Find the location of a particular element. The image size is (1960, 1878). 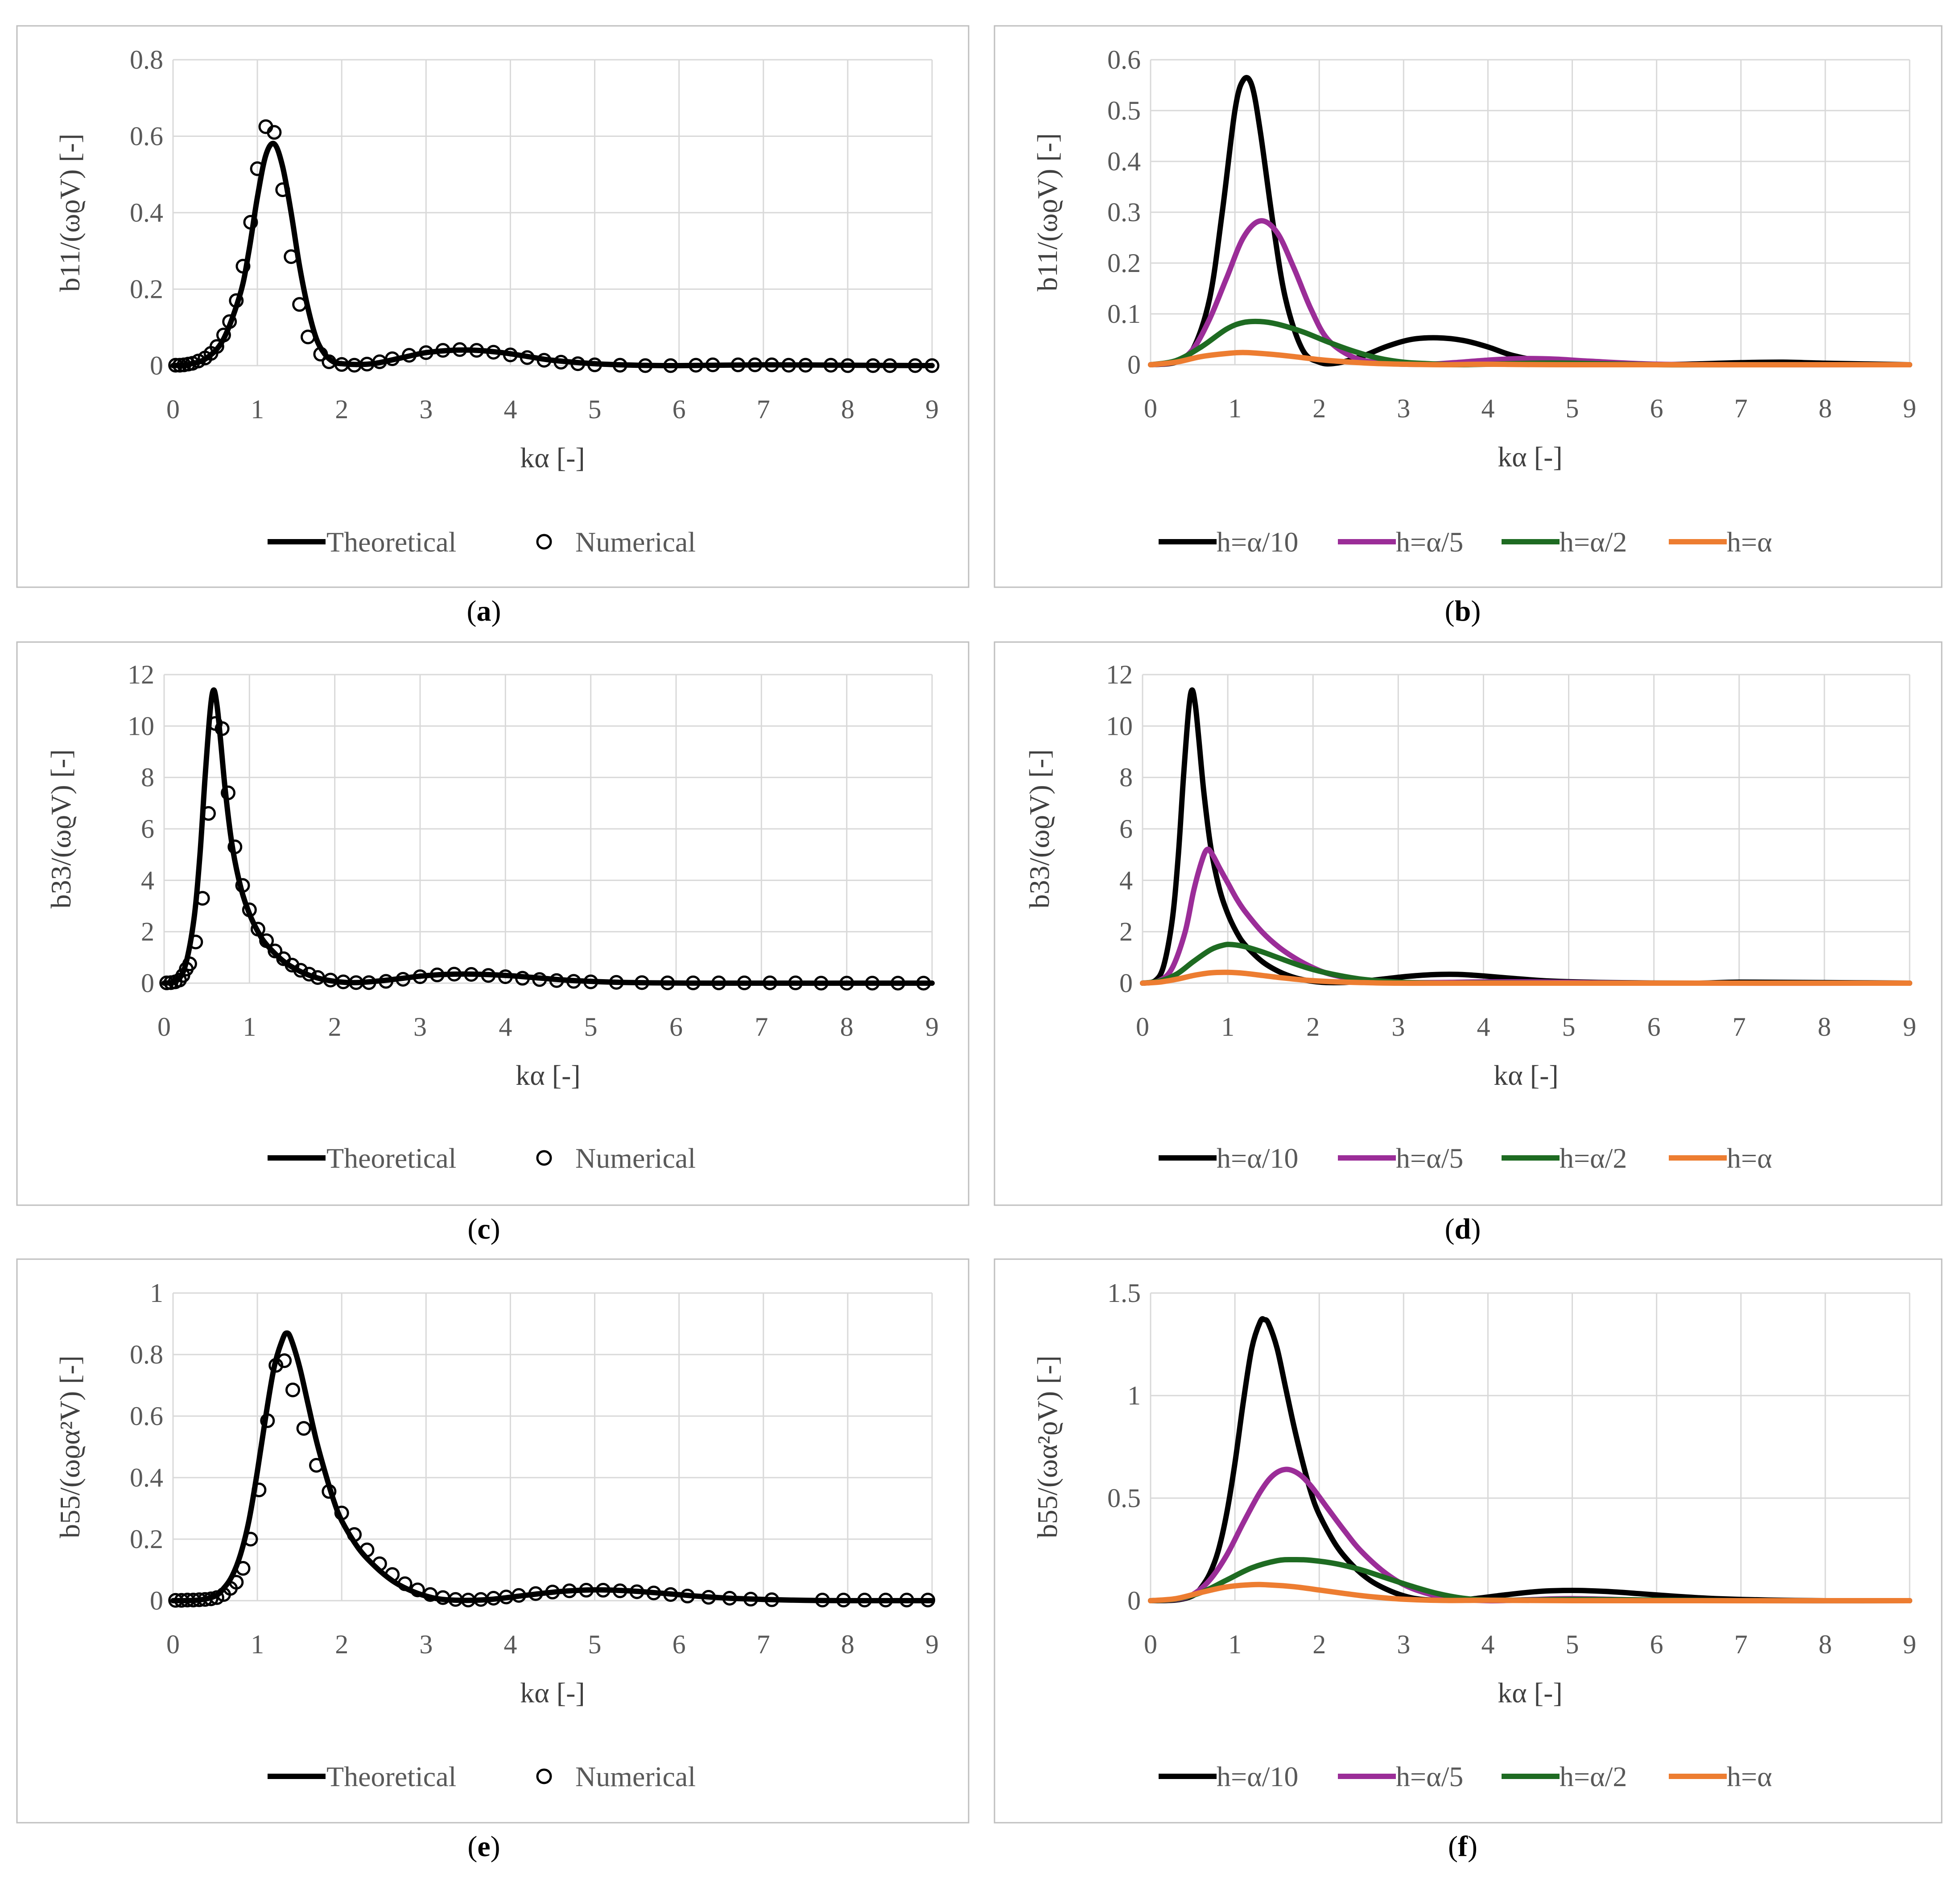

series-Theoretical is located at coordinates (552, 254).